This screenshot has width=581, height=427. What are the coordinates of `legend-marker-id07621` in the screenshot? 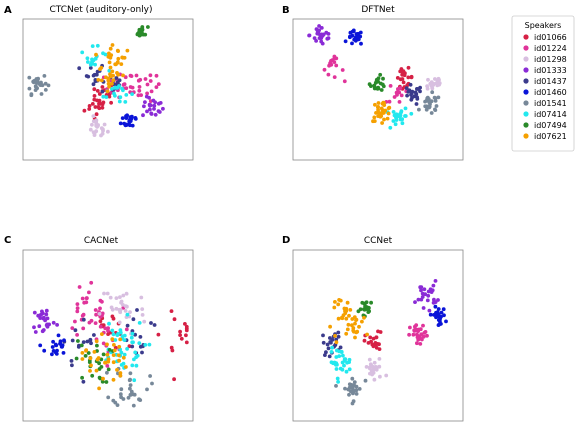 It's located at (526, 136).